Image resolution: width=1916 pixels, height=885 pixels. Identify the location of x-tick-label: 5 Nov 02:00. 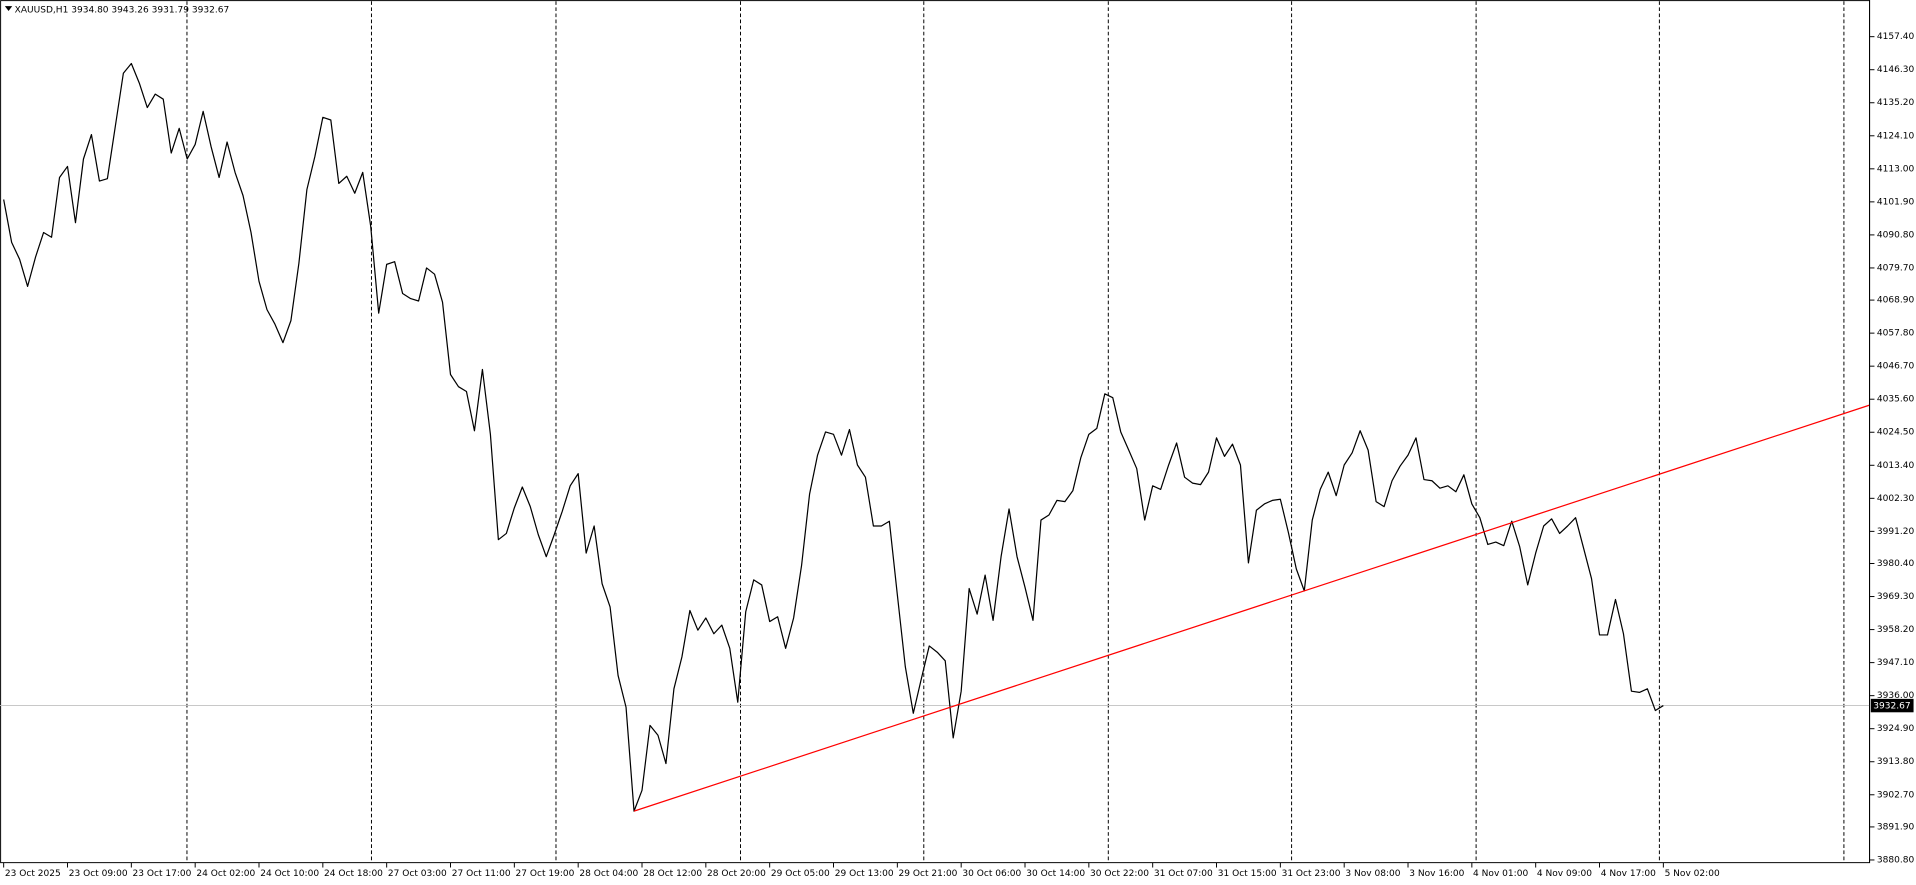
(1692, 874).